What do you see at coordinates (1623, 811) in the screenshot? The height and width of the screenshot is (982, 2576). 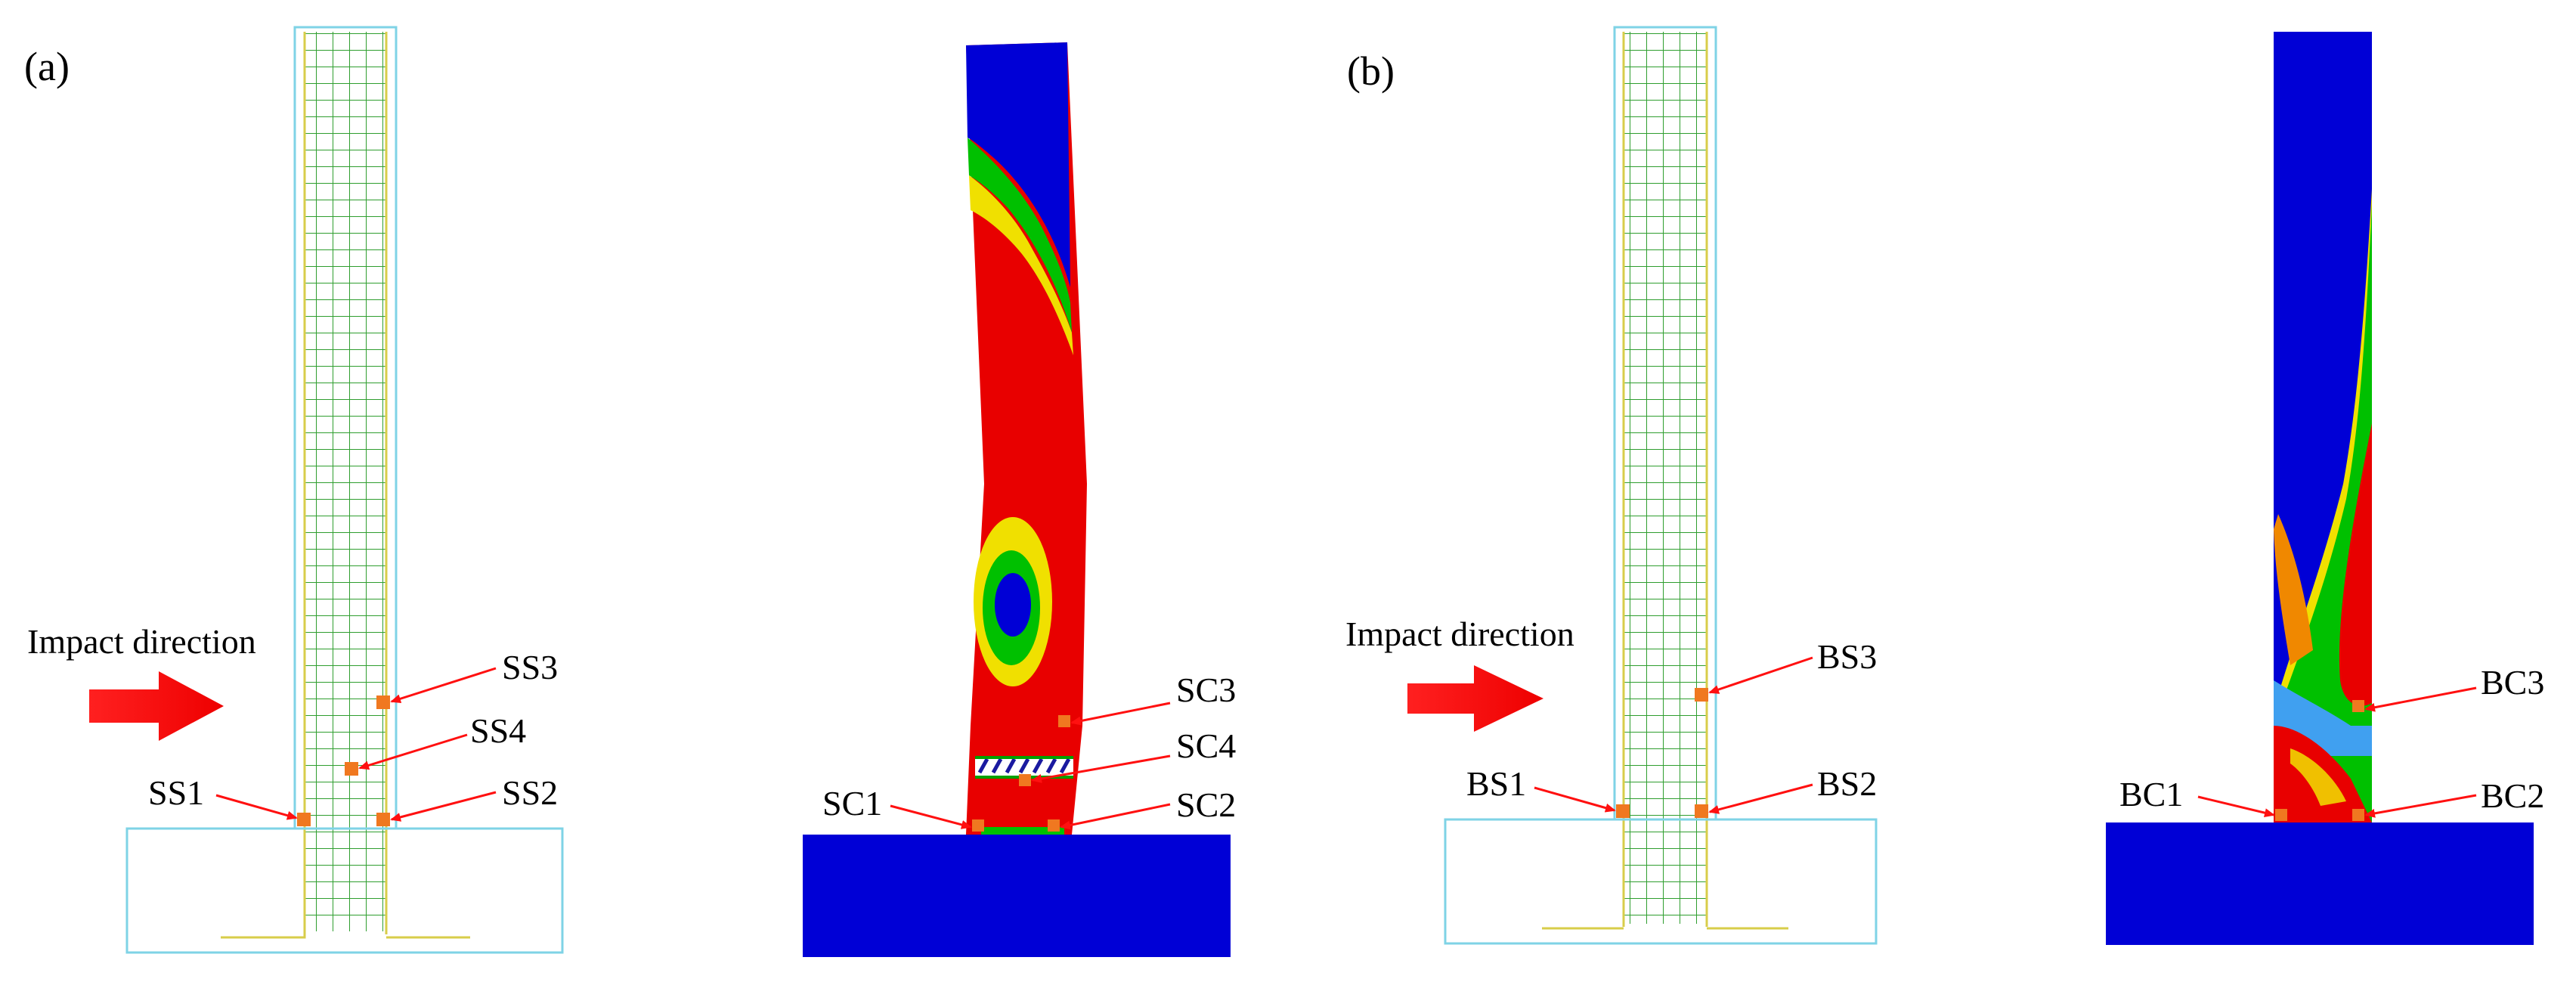 I see `gauge-bs1-marker` at bounding box center [1623, 811].